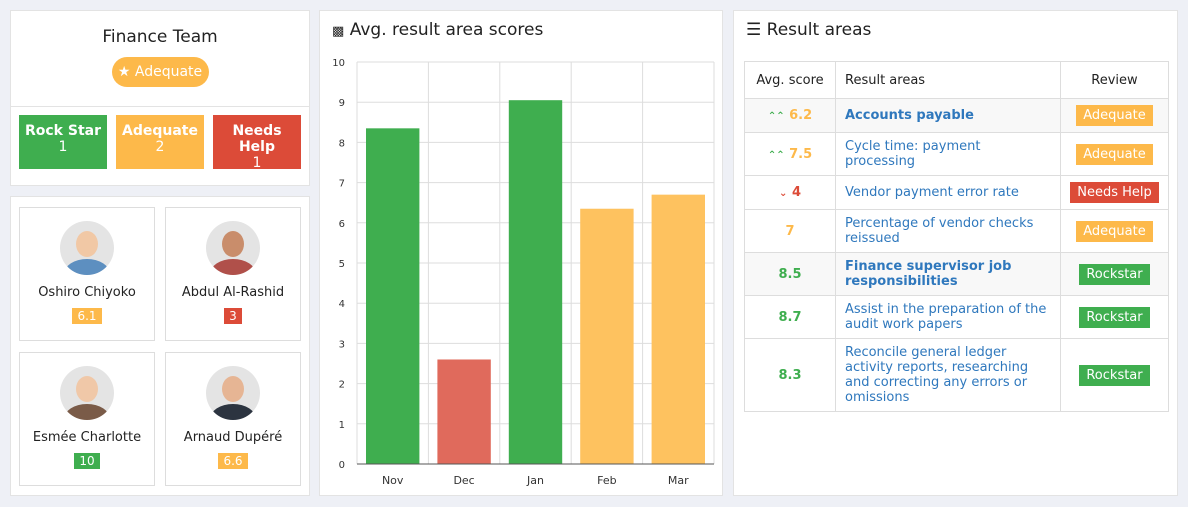 Image resolution: width=1188 pixels, height=507 pixels. What do you see at coordinates (790, 317) in the screenshot?
I see `avg-score: 8.7` at bounding box center [790, 317].